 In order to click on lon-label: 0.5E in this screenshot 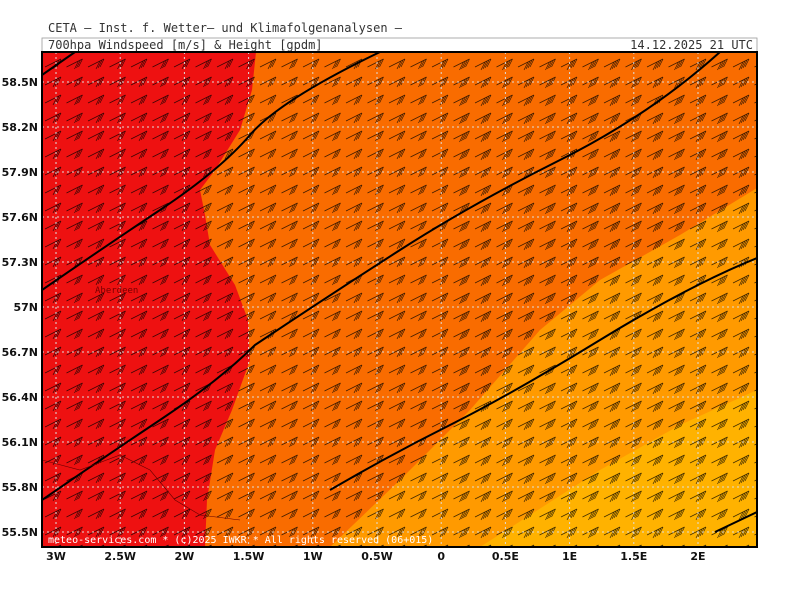, I will do `click(505, 556)`.